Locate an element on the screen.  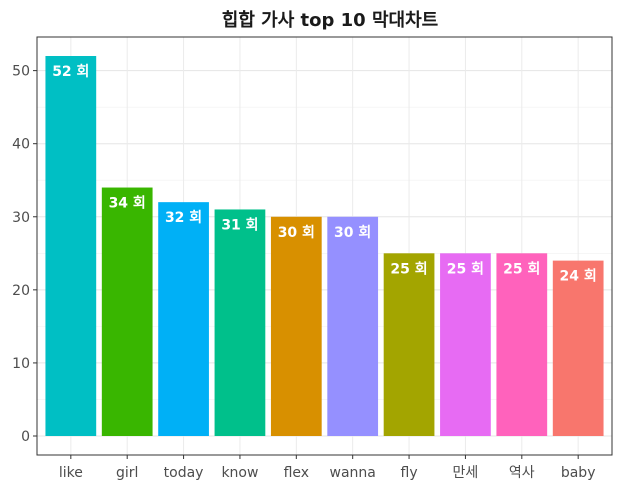
bar-label-wanna: 30 회 is located at coordinates (352, 233).